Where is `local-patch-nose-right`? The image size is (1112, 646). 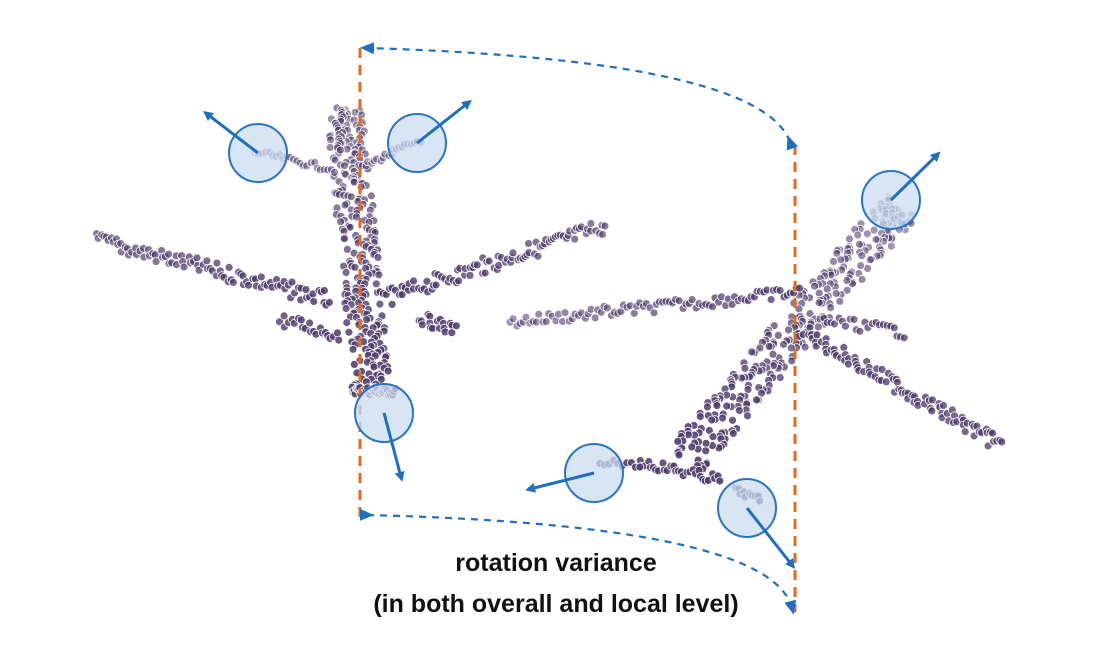 local-patch-nose-right is located at coordinates (756, 523).